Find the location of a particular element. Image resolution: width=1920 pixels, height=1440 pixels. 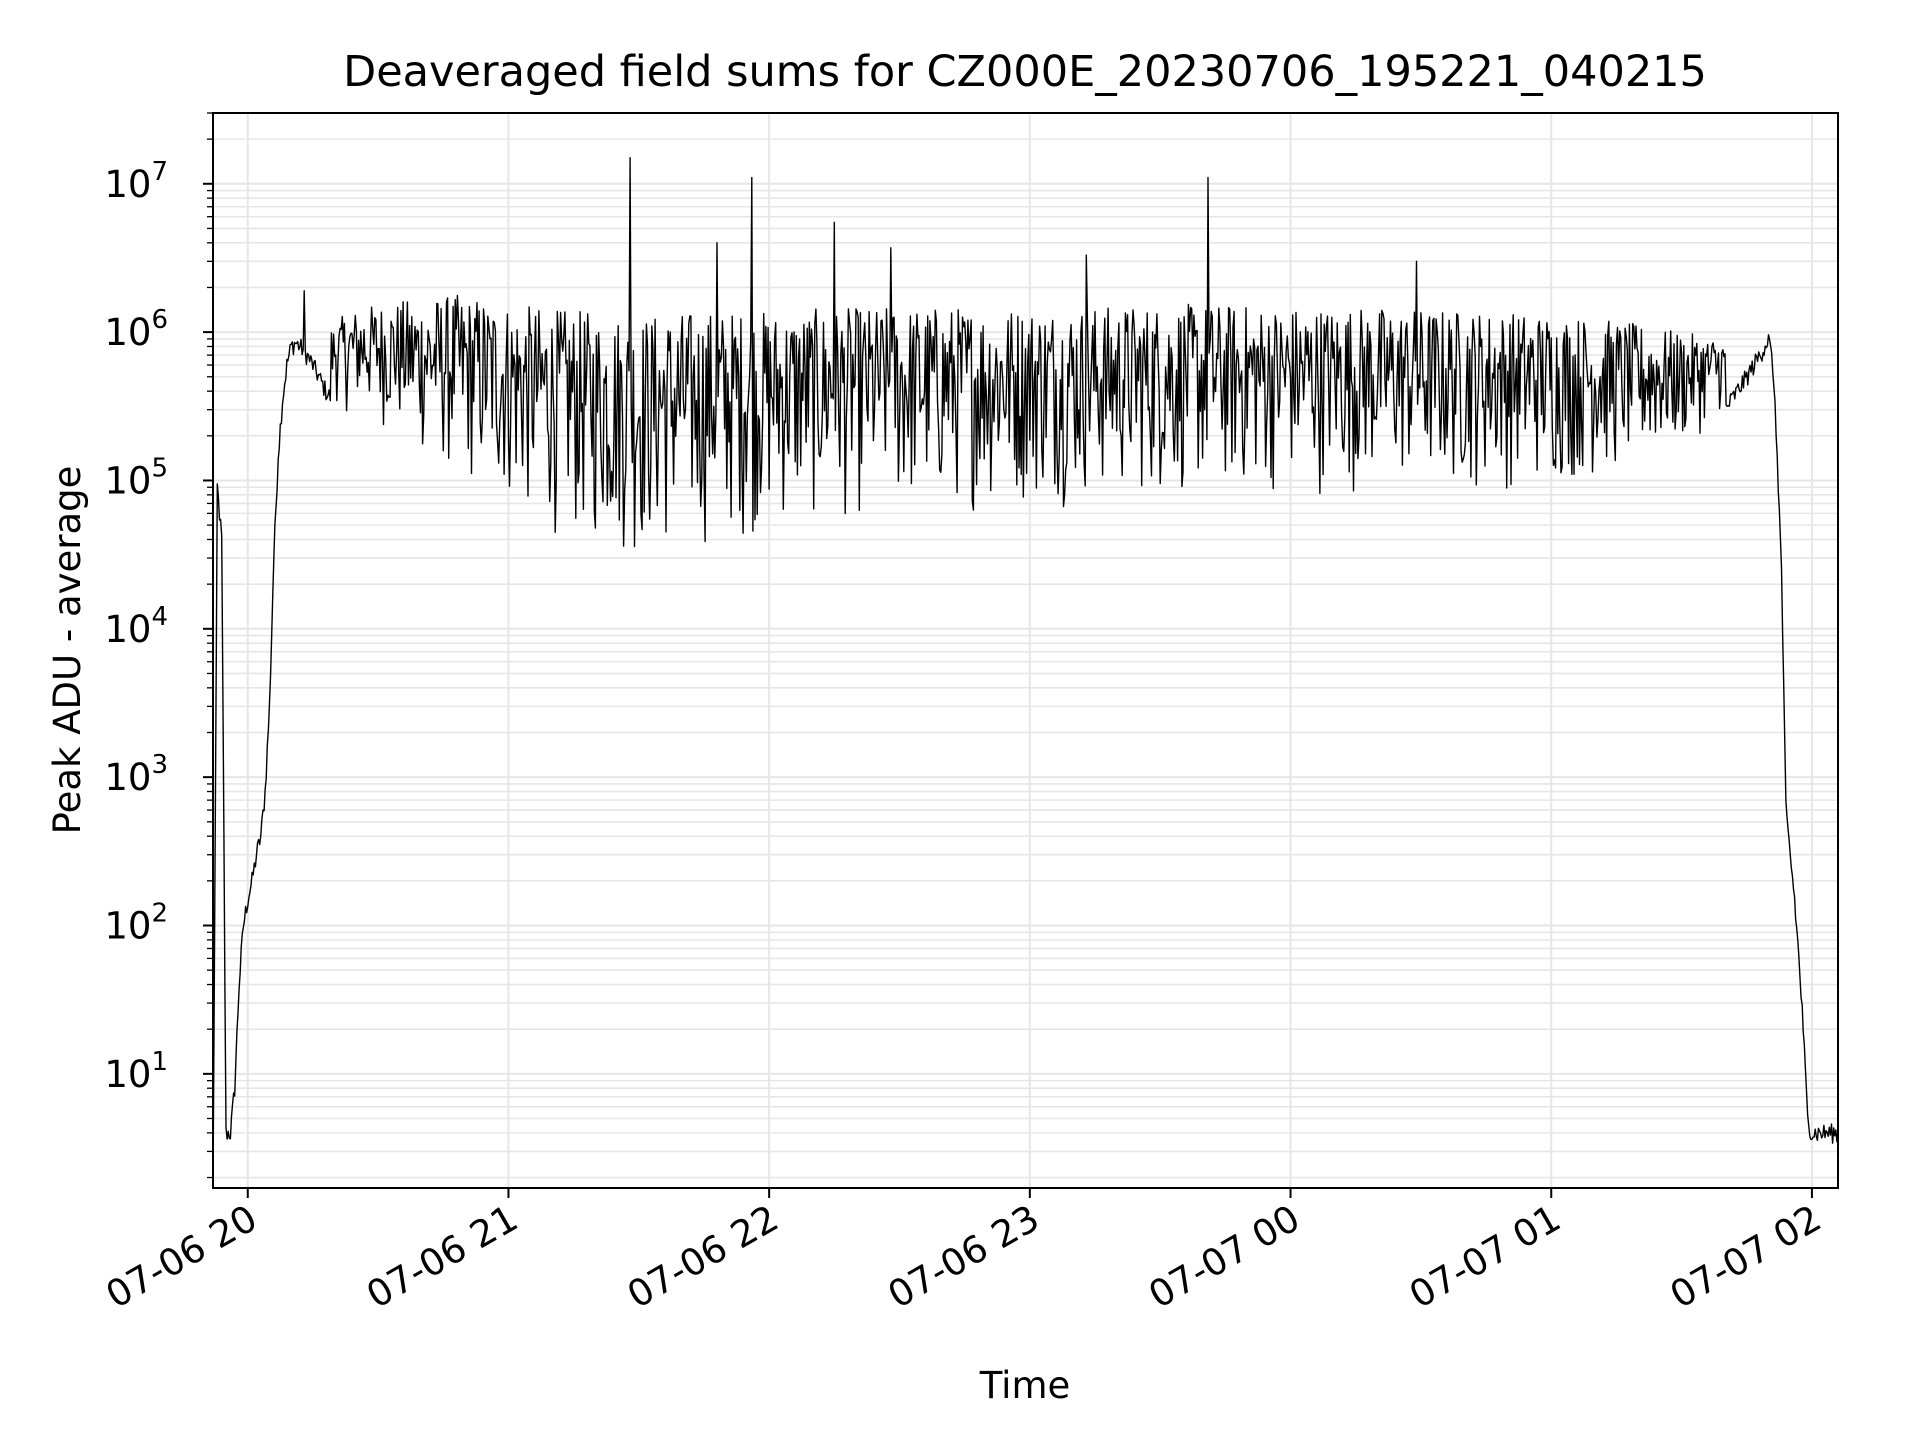

y-tick-exponent: 3 is located at coordinates (159, 765).